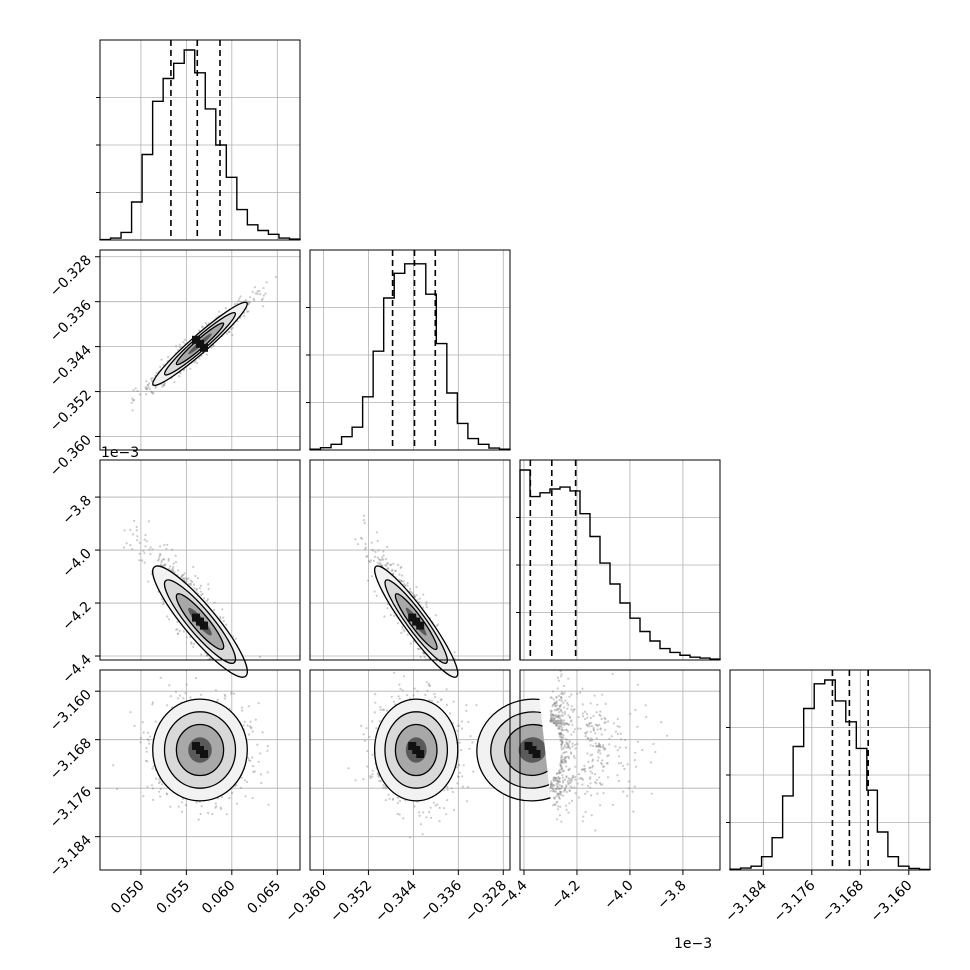 This screenshot has height=970, width=970. What do you see at coordinates (200, 621) in the screenshot?
I see `density-core` at bounding box center [200, 621].